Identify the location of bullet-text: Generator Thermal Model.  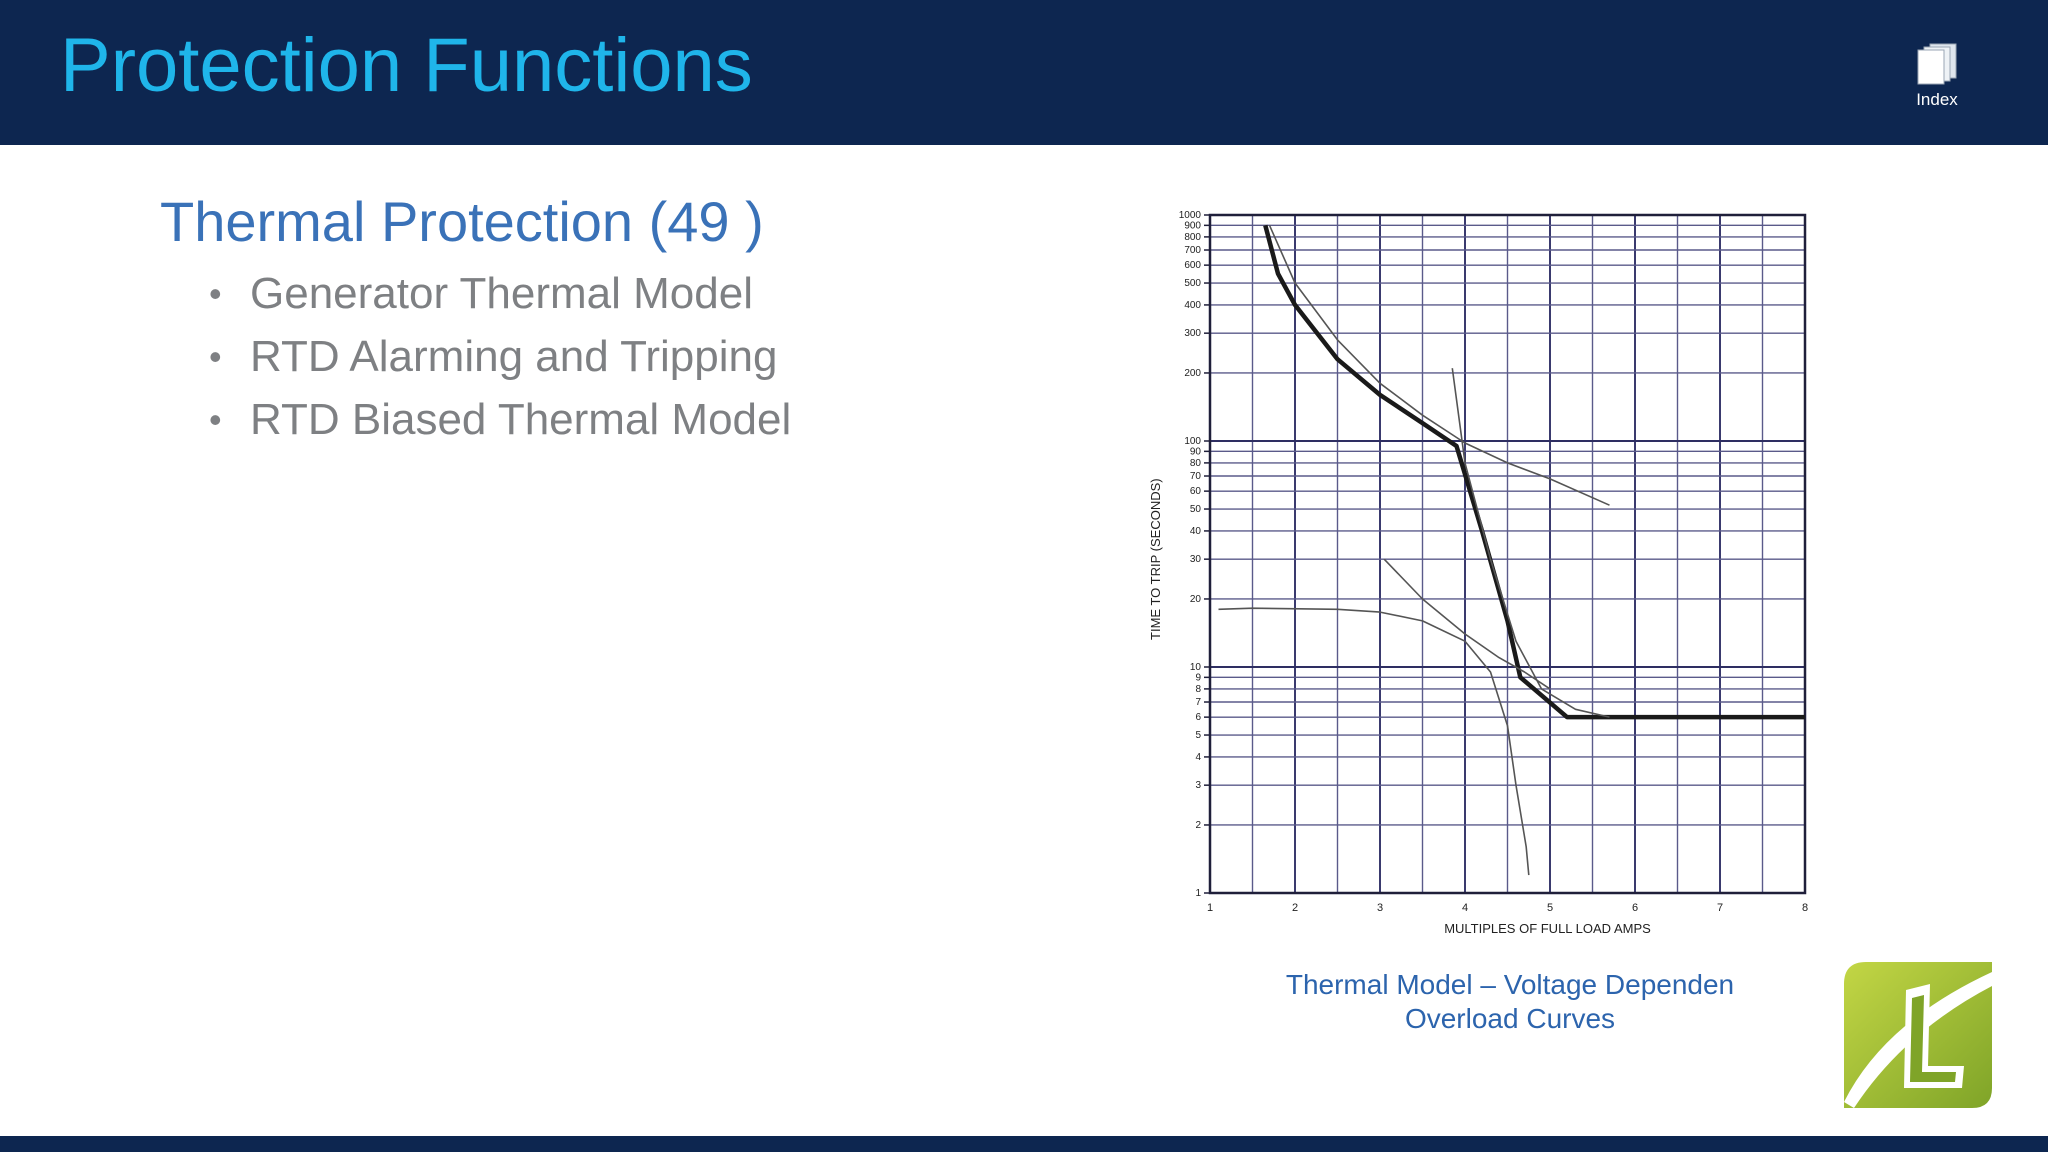
(501, 293).